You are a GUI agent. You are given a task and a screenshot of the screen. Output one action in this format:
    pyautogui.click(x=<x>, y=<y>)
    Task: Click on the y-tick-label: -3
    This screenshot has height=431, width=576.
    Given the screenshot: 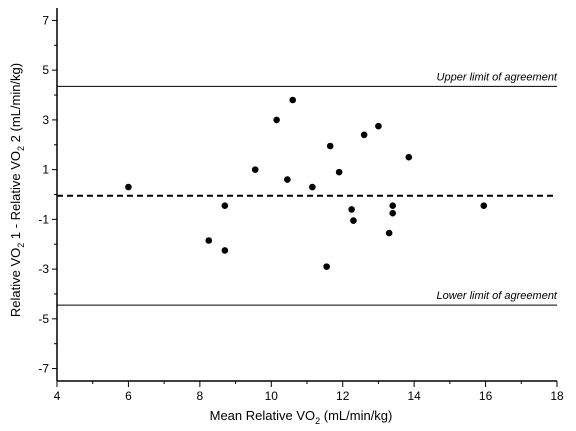 What is the action you would take?
    pyautogui.click(x=43, y=269)
    